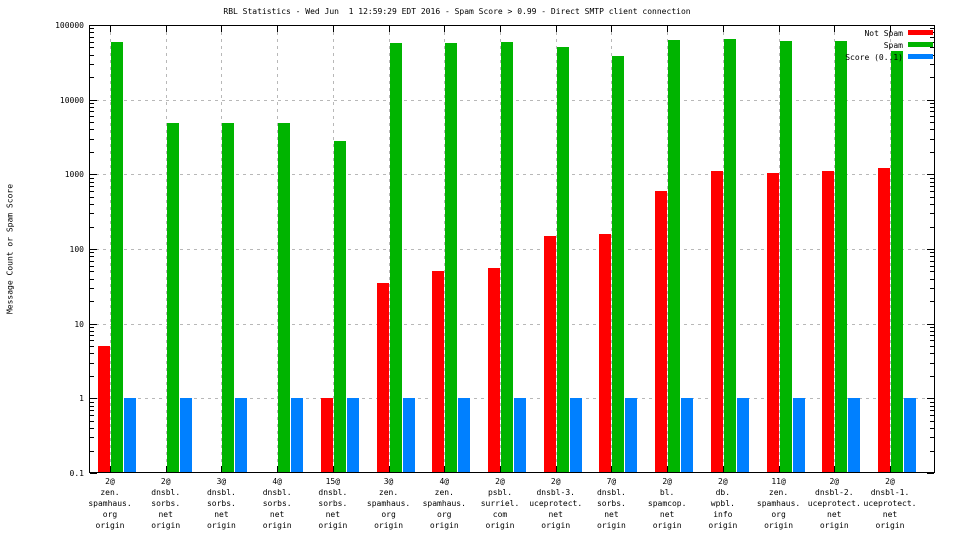 Image resolution: width=960 pixels, height=540 pixels. I want to click on y-tick-label: 0.1, so click(76, 473).